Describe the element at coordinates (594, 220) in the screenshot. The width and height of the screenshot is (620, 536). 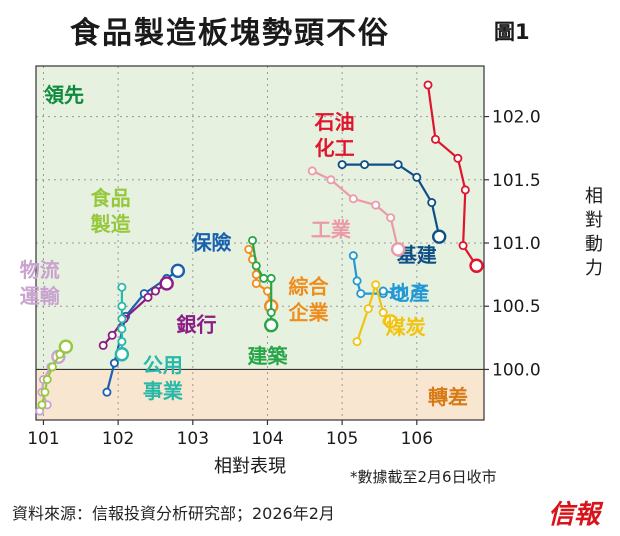
I see `y-axis-label-char: 對` at that location.